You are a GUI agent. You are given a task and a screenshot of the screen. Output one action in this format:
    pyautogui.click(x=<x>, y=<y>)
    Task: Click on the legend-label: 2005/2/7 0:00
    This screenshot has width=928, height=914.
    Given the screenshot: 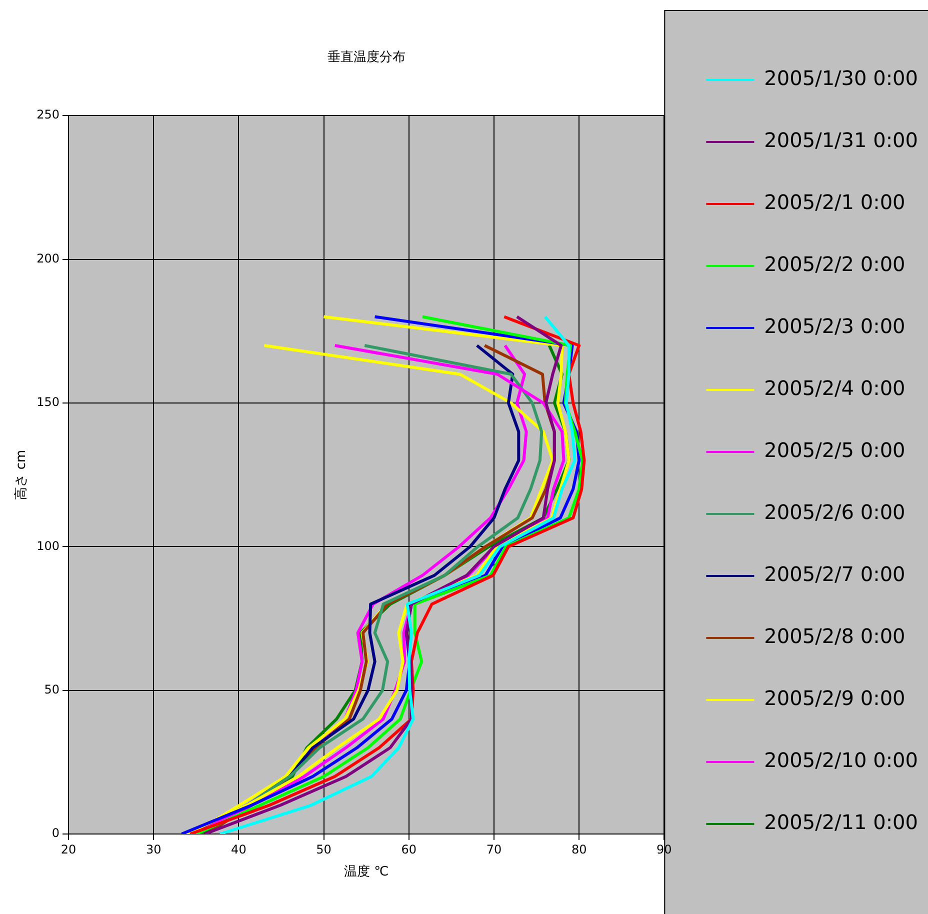 What is the action you would take?
    pyautogui.click(x=835, y=574)
    